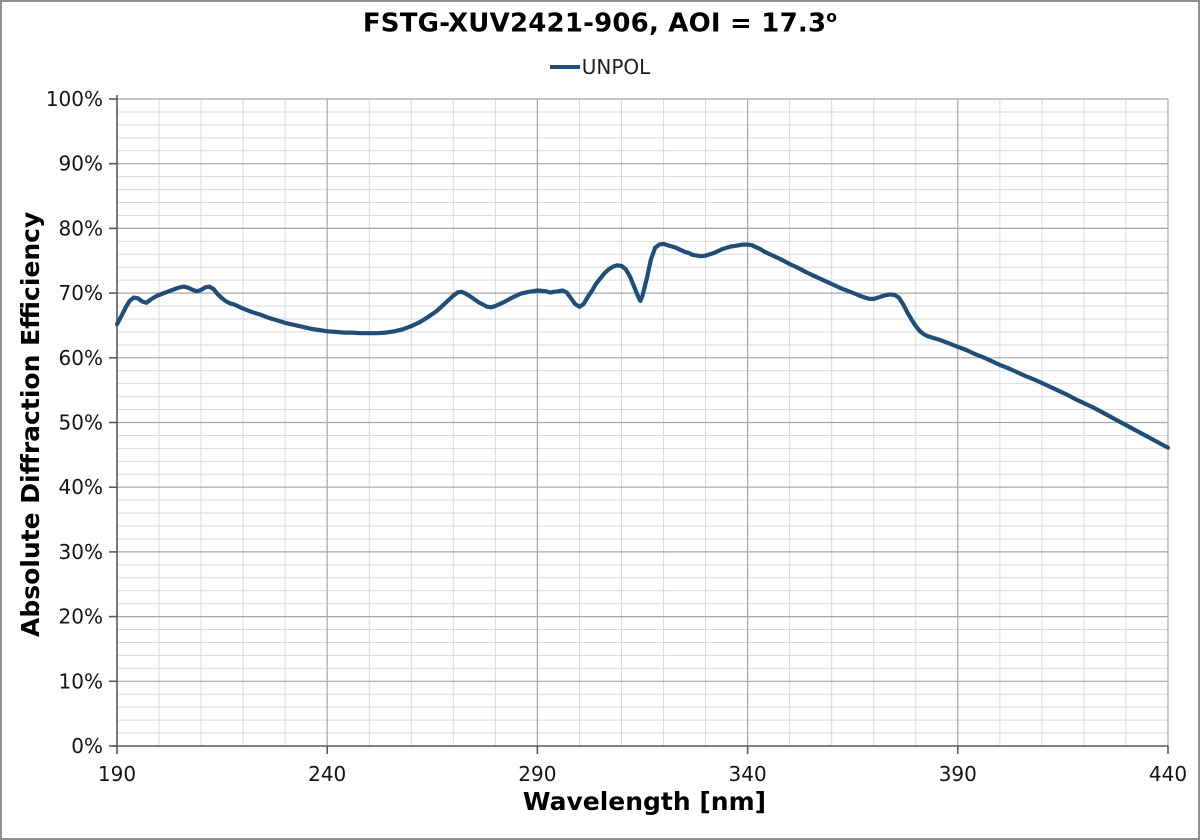 This screenshot has height=840, width=1200. I want to click on y-tick-label: 30%, so click(81, 552).